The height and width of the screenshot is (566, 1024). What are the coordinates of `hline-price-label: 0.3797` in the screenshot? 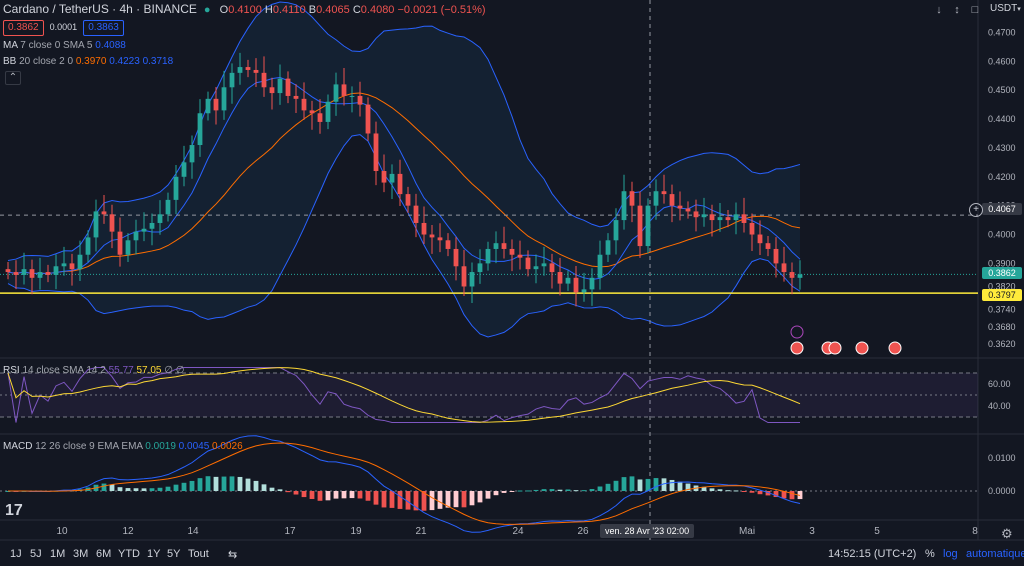 It's located at (1002, 295).